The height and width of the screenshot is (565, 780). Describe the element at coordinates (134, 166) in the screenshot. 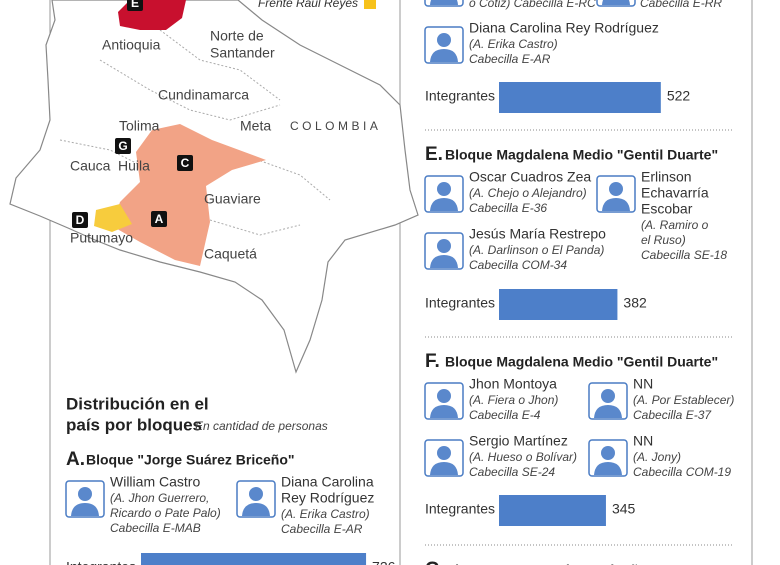

I see `map-label: Huila` at that location.